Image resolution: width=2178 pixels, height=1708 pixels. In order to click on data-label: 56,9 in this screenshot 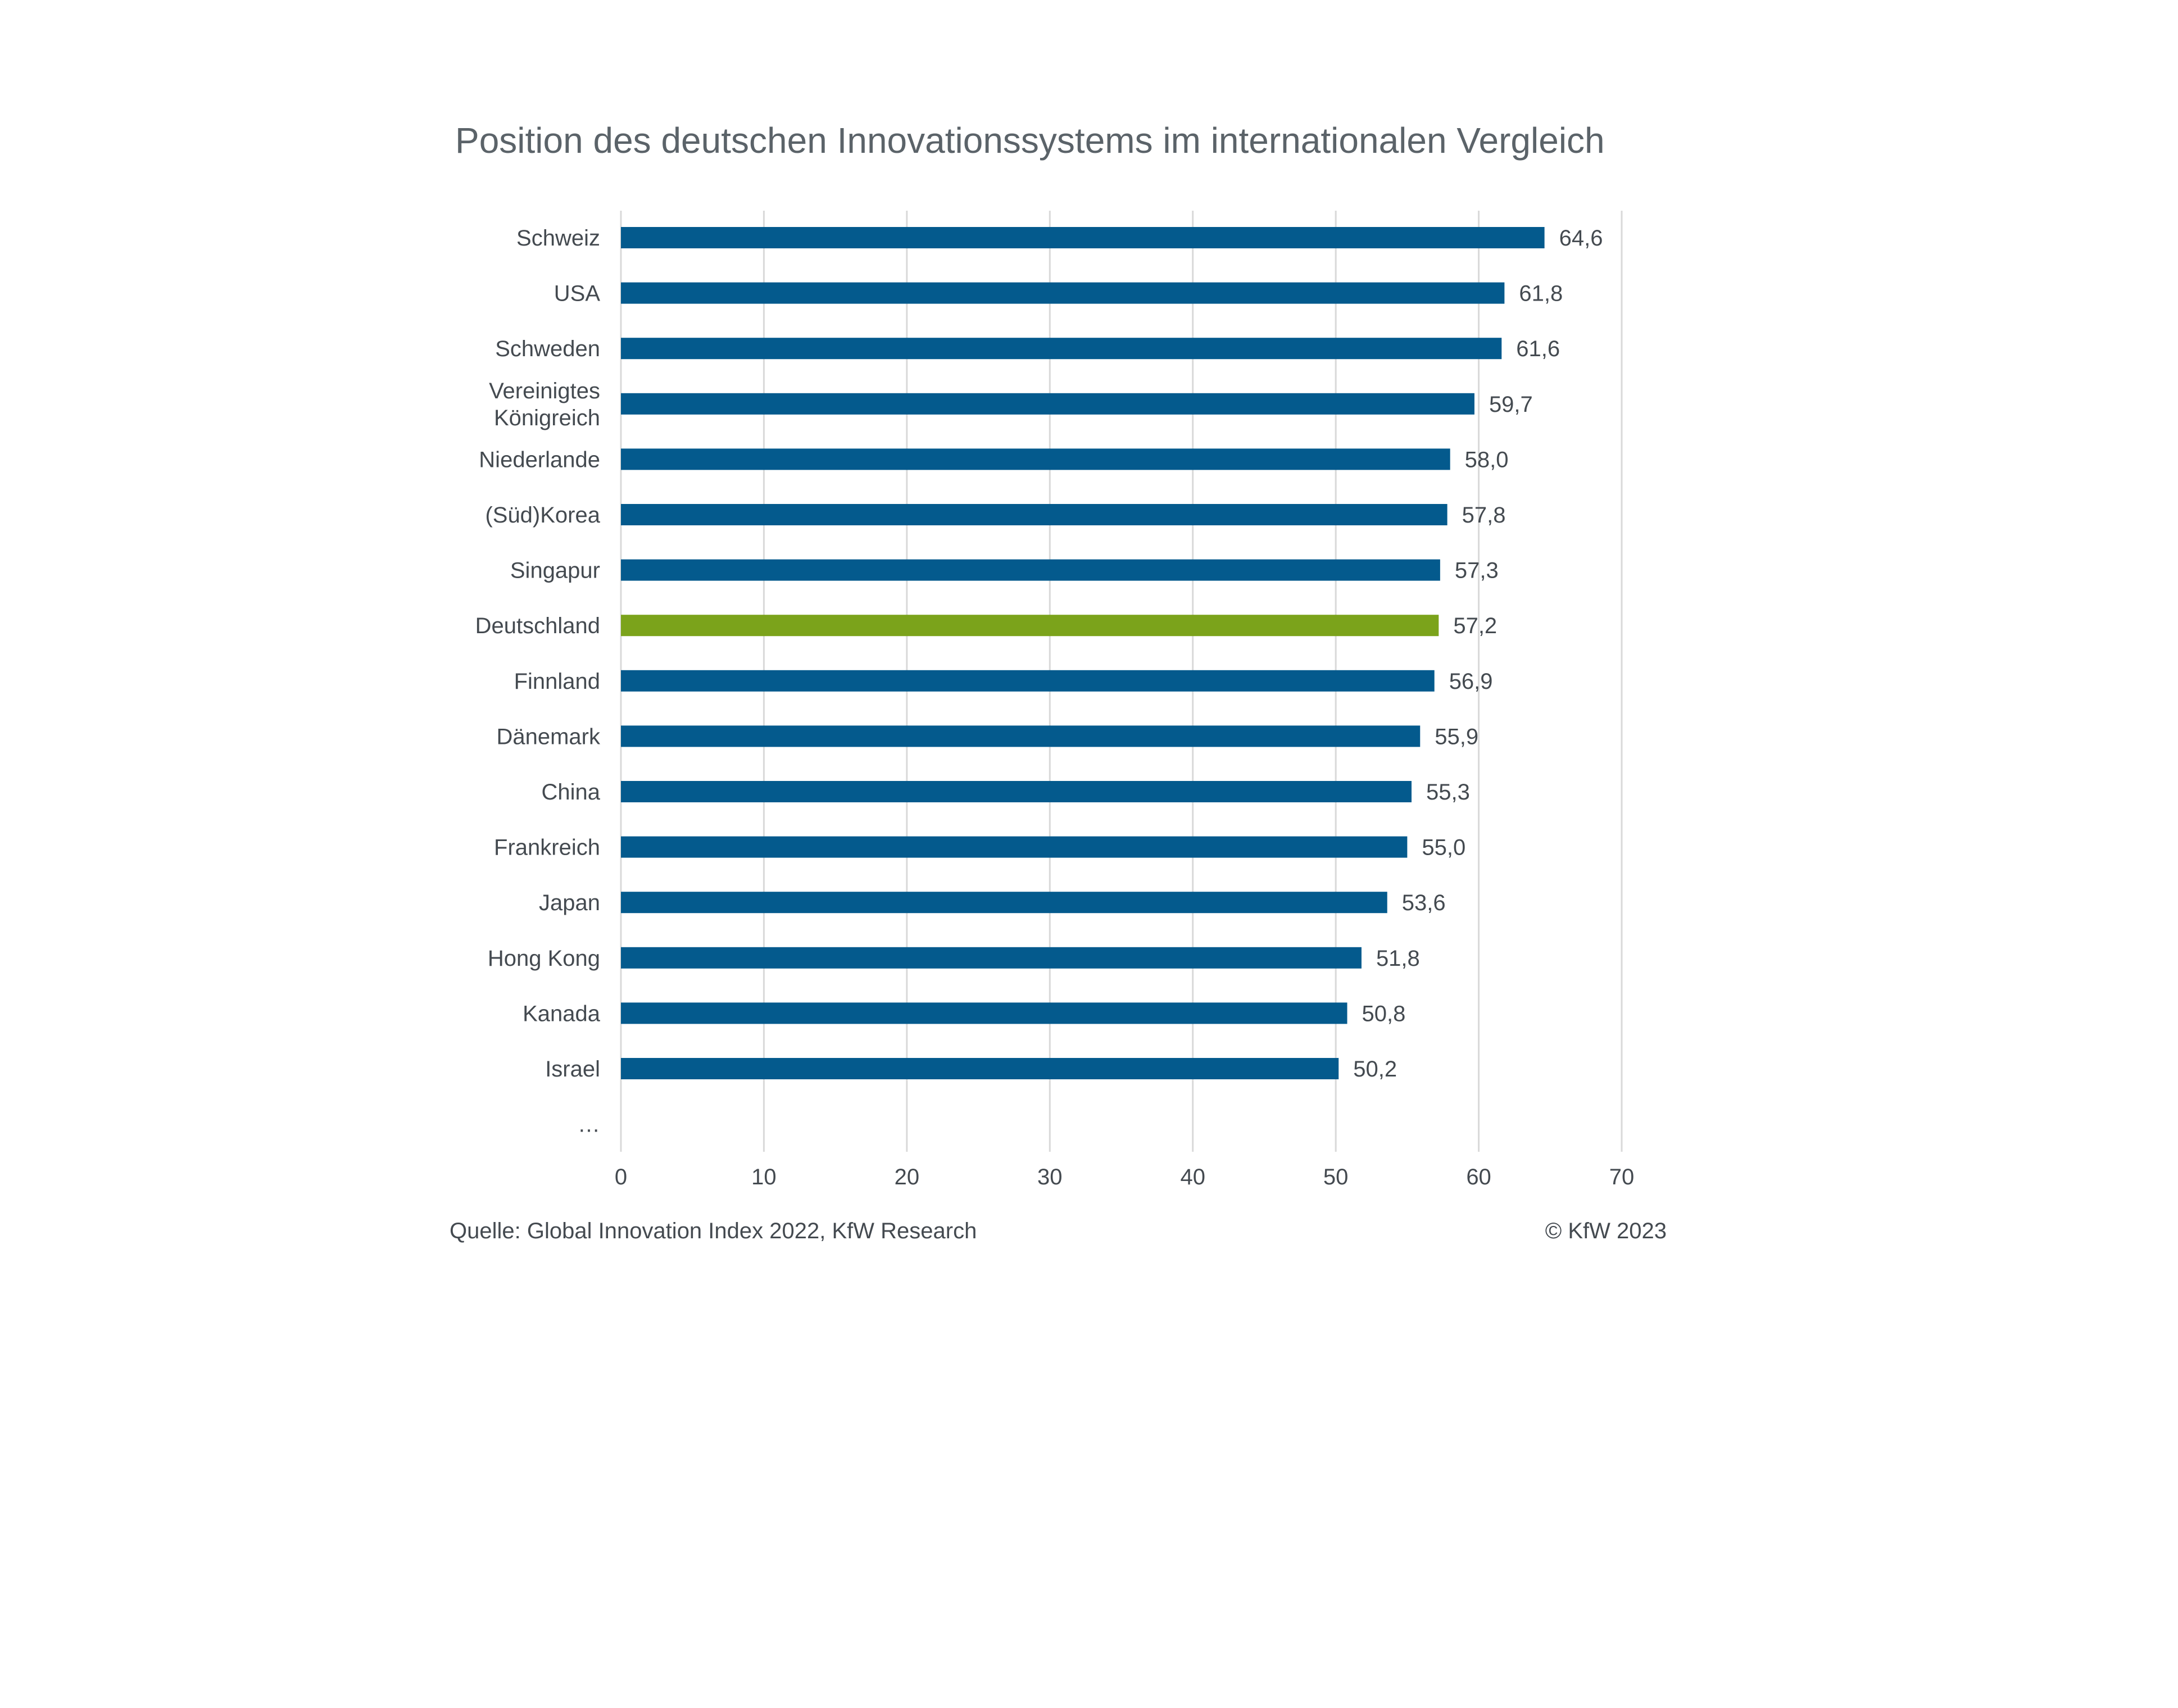, I will do `click(1471, 681)`.